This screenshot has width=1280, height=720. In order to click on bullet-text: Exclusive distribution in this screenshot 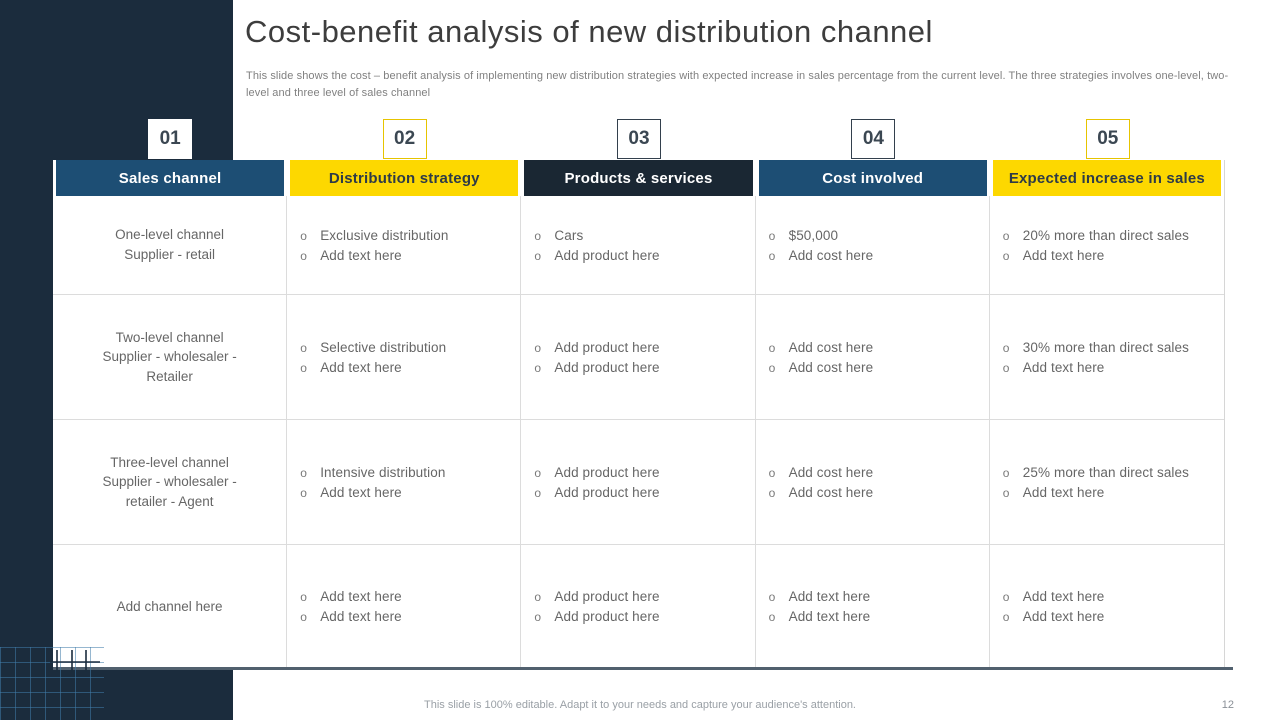, I will do `click(384, 235)`.